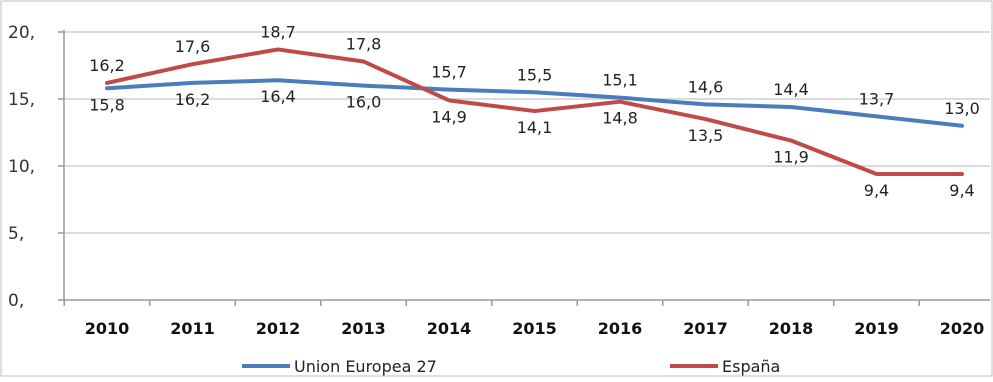 This screenshot has width=993, height=382. Describe the element at coordinates (107, 104) in the screenshot. I see `data-label: 15,8` at that location.